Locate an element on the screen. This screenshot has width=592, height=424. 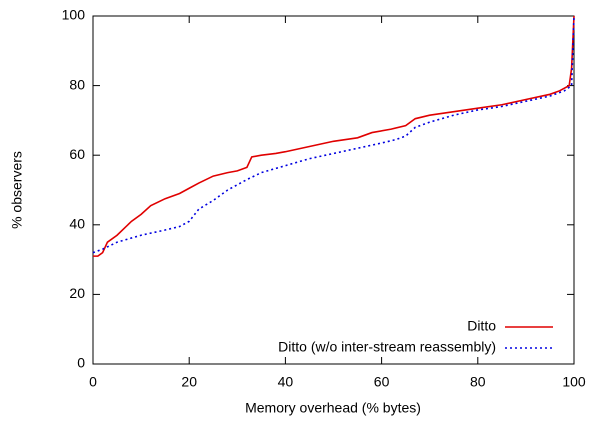
x-tick-label: 40 is located at coordinates (286, 382).